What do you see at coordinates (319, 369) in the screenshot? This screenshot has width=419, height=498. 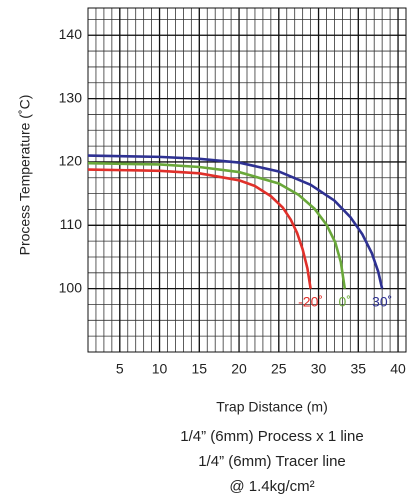 I see `x-tick-label: 30` at bounding box center [319, 369].